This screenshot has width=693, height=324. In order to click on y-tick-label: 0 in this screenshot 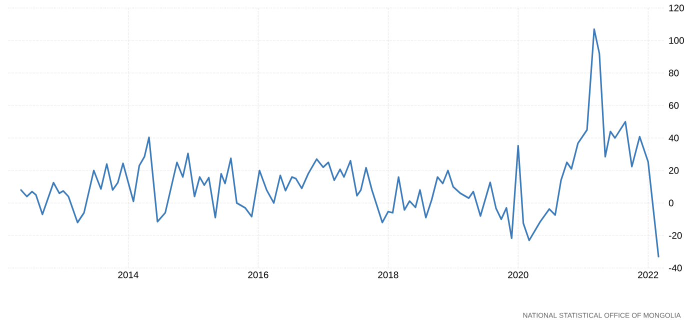, I will do `click(671, 203)`.